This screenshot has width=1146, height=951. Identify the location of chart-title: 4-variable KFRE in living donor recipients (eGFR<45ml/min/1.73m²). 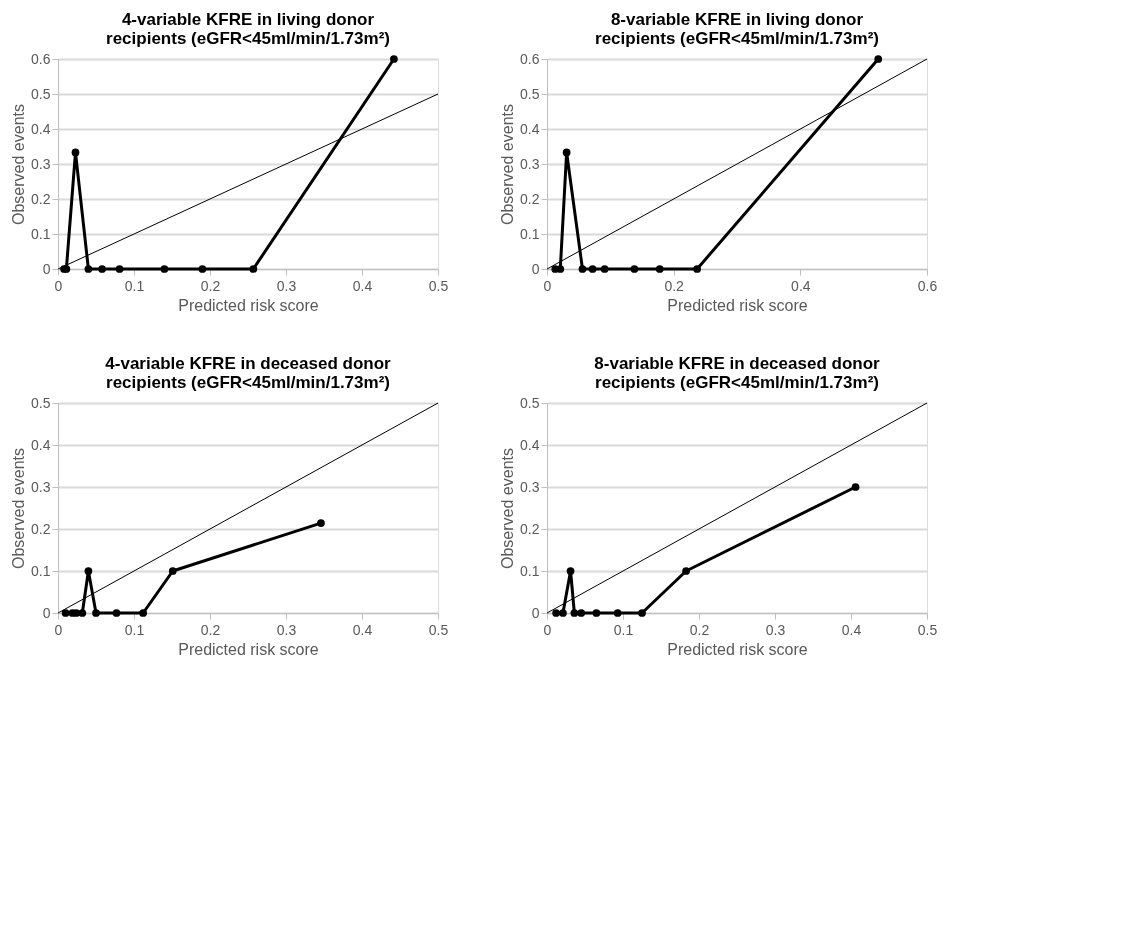
(248, 29).